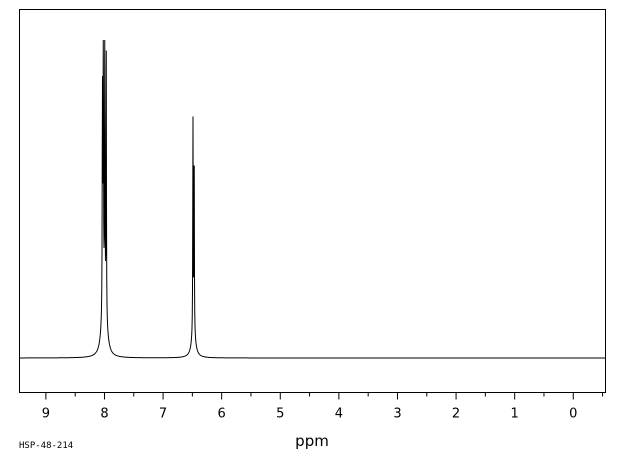 The image size is (620, 455). What do you see at coordinates (339, 414) in the screenshot?
I see `x-tick-label: 4` at bounding box center [339, 414].